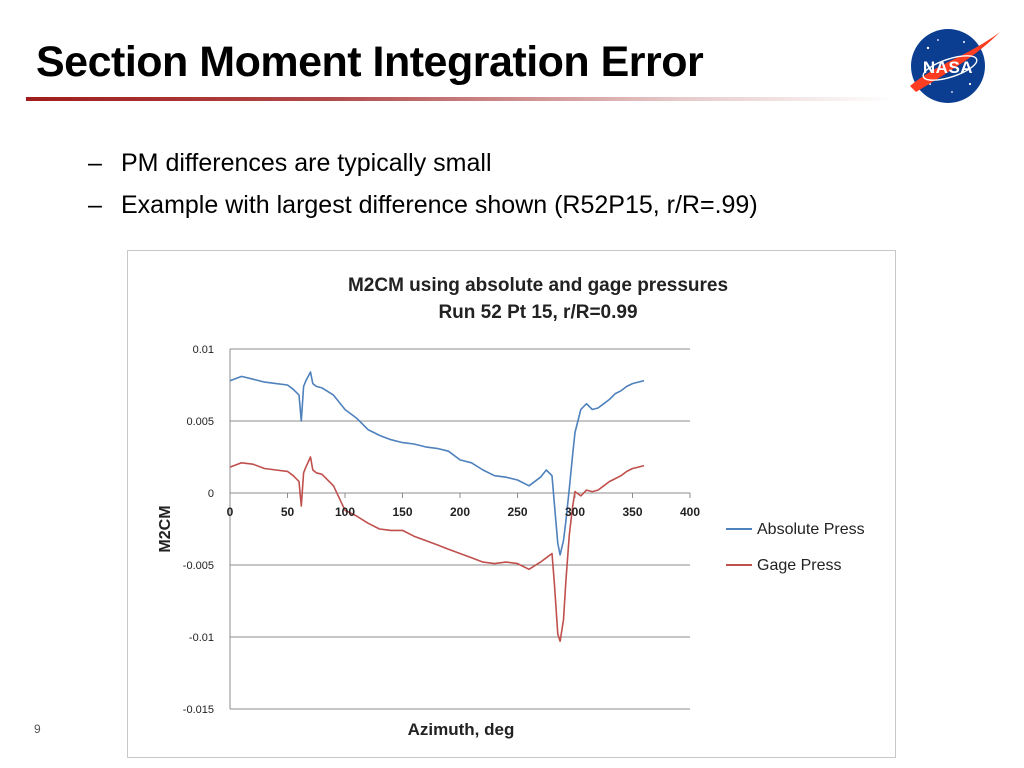 This screenshot has width=1024, height=768. What do you see at coordinates (211, 494) in the screenshot?
I see `y-tick-label: 0` at bounding box center [211, 494].